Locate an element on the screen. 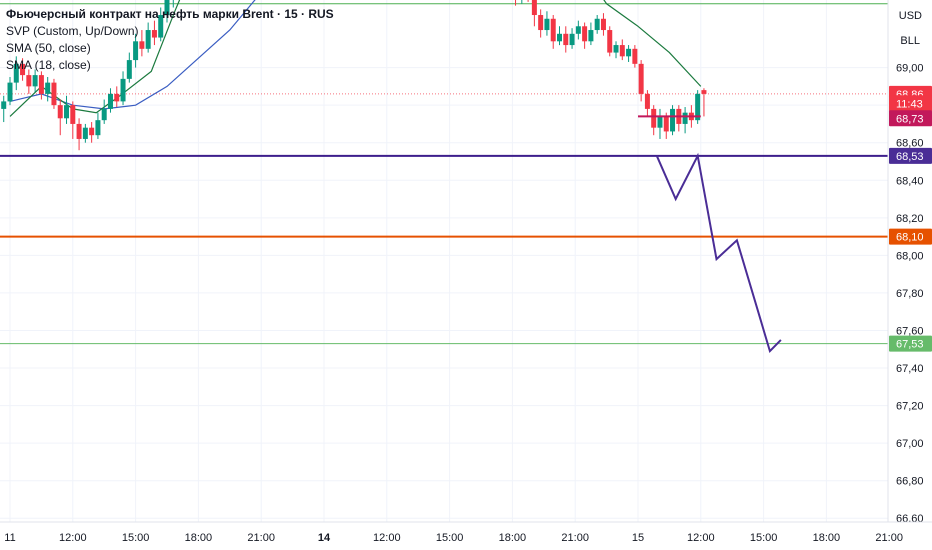  price-tick-label: 68,00 is located at coordinates (910, 256).